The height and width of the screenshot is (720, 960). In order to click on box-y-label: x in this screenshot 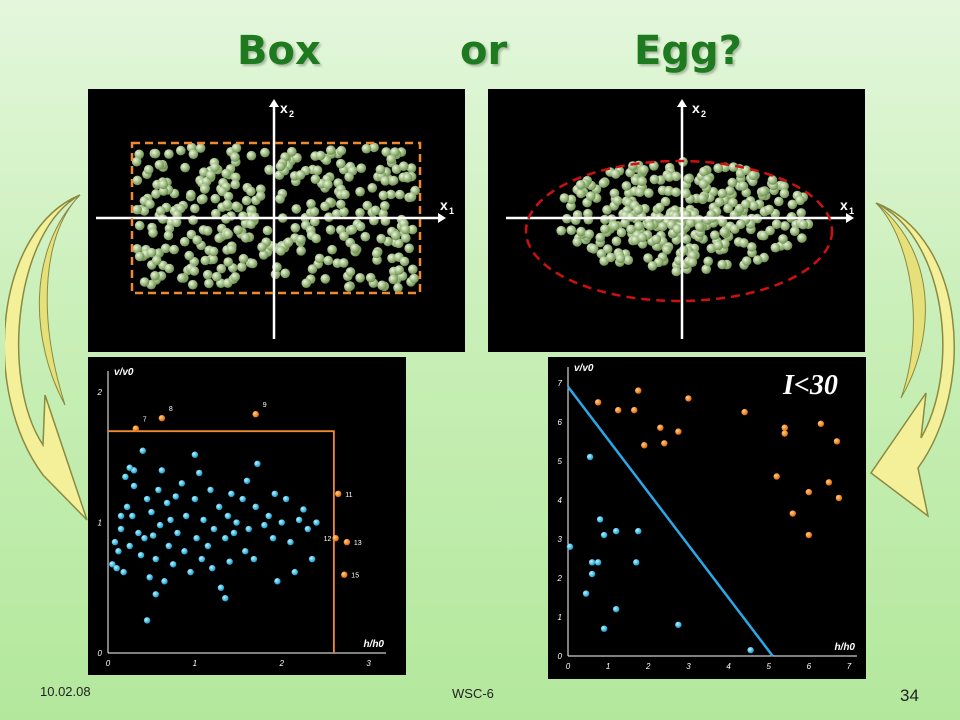, I will do `click(284, 108)`.